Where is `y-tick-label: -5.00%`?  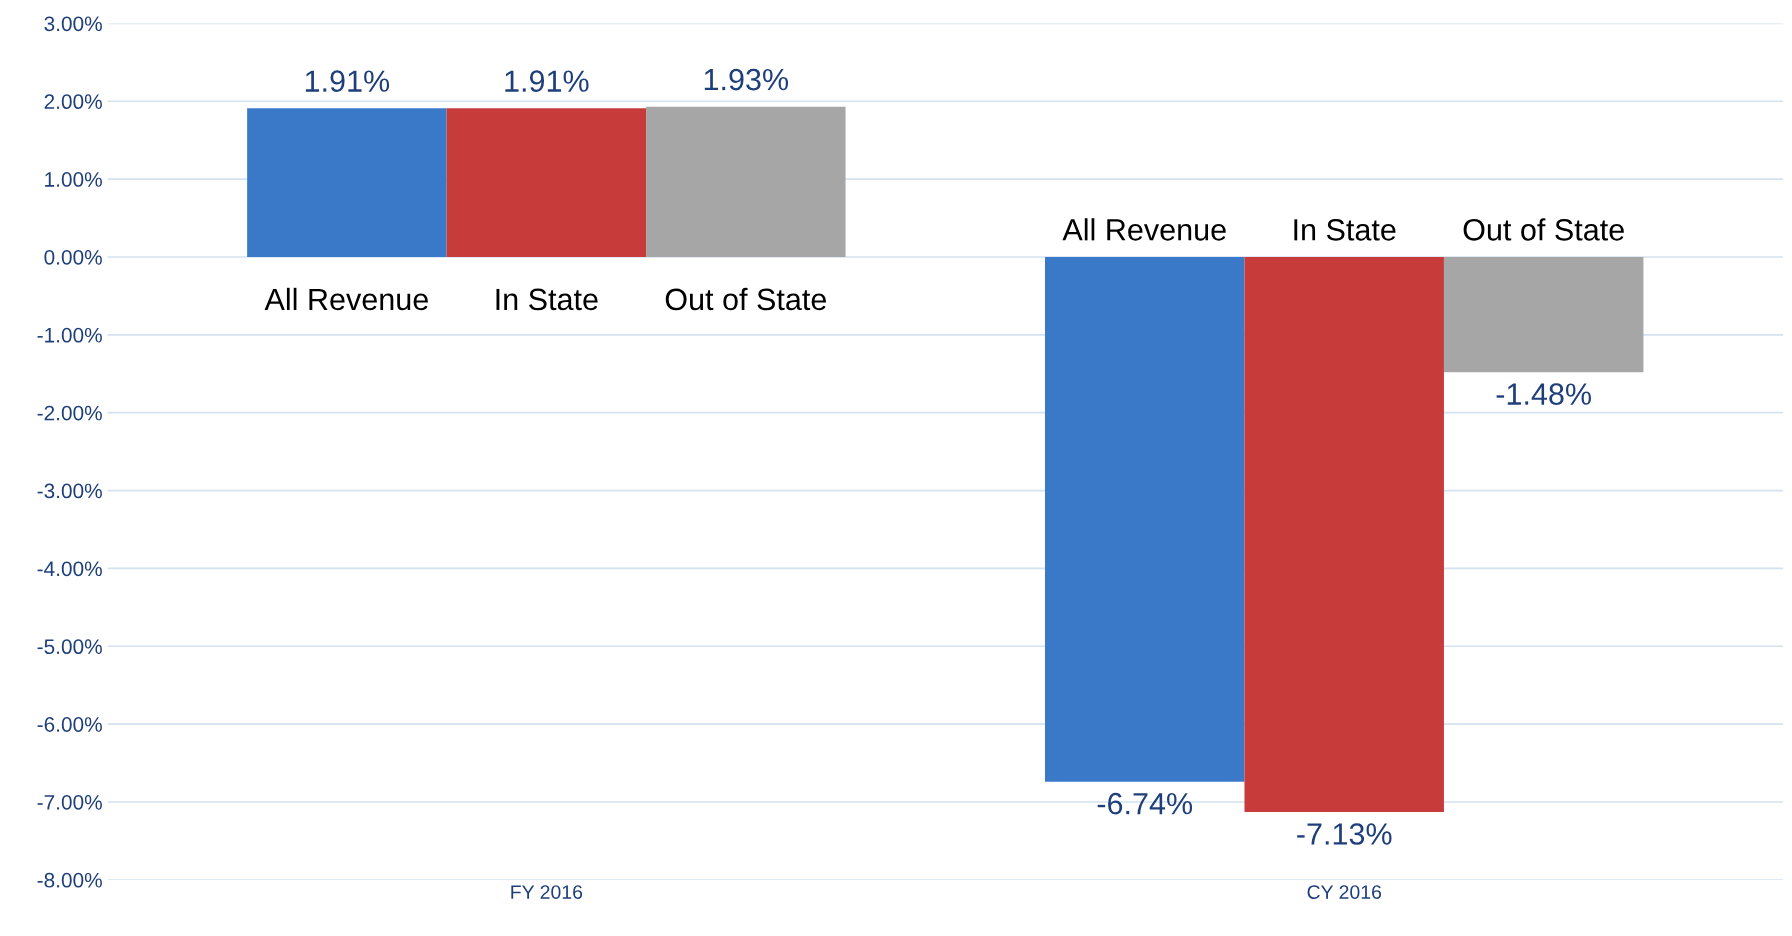 y-tick-label: -5.00% is located at coordinates (69, 647).